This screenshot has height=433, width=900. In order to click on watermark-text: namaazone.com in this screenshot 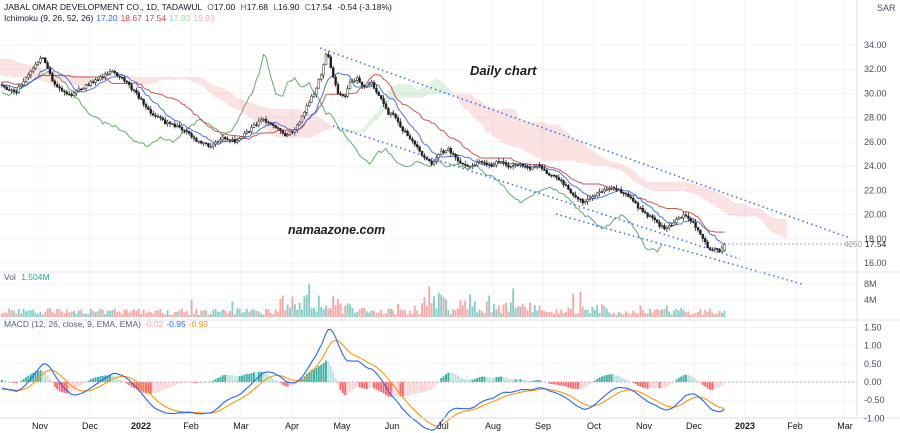, I will do `click(337, 230)`.